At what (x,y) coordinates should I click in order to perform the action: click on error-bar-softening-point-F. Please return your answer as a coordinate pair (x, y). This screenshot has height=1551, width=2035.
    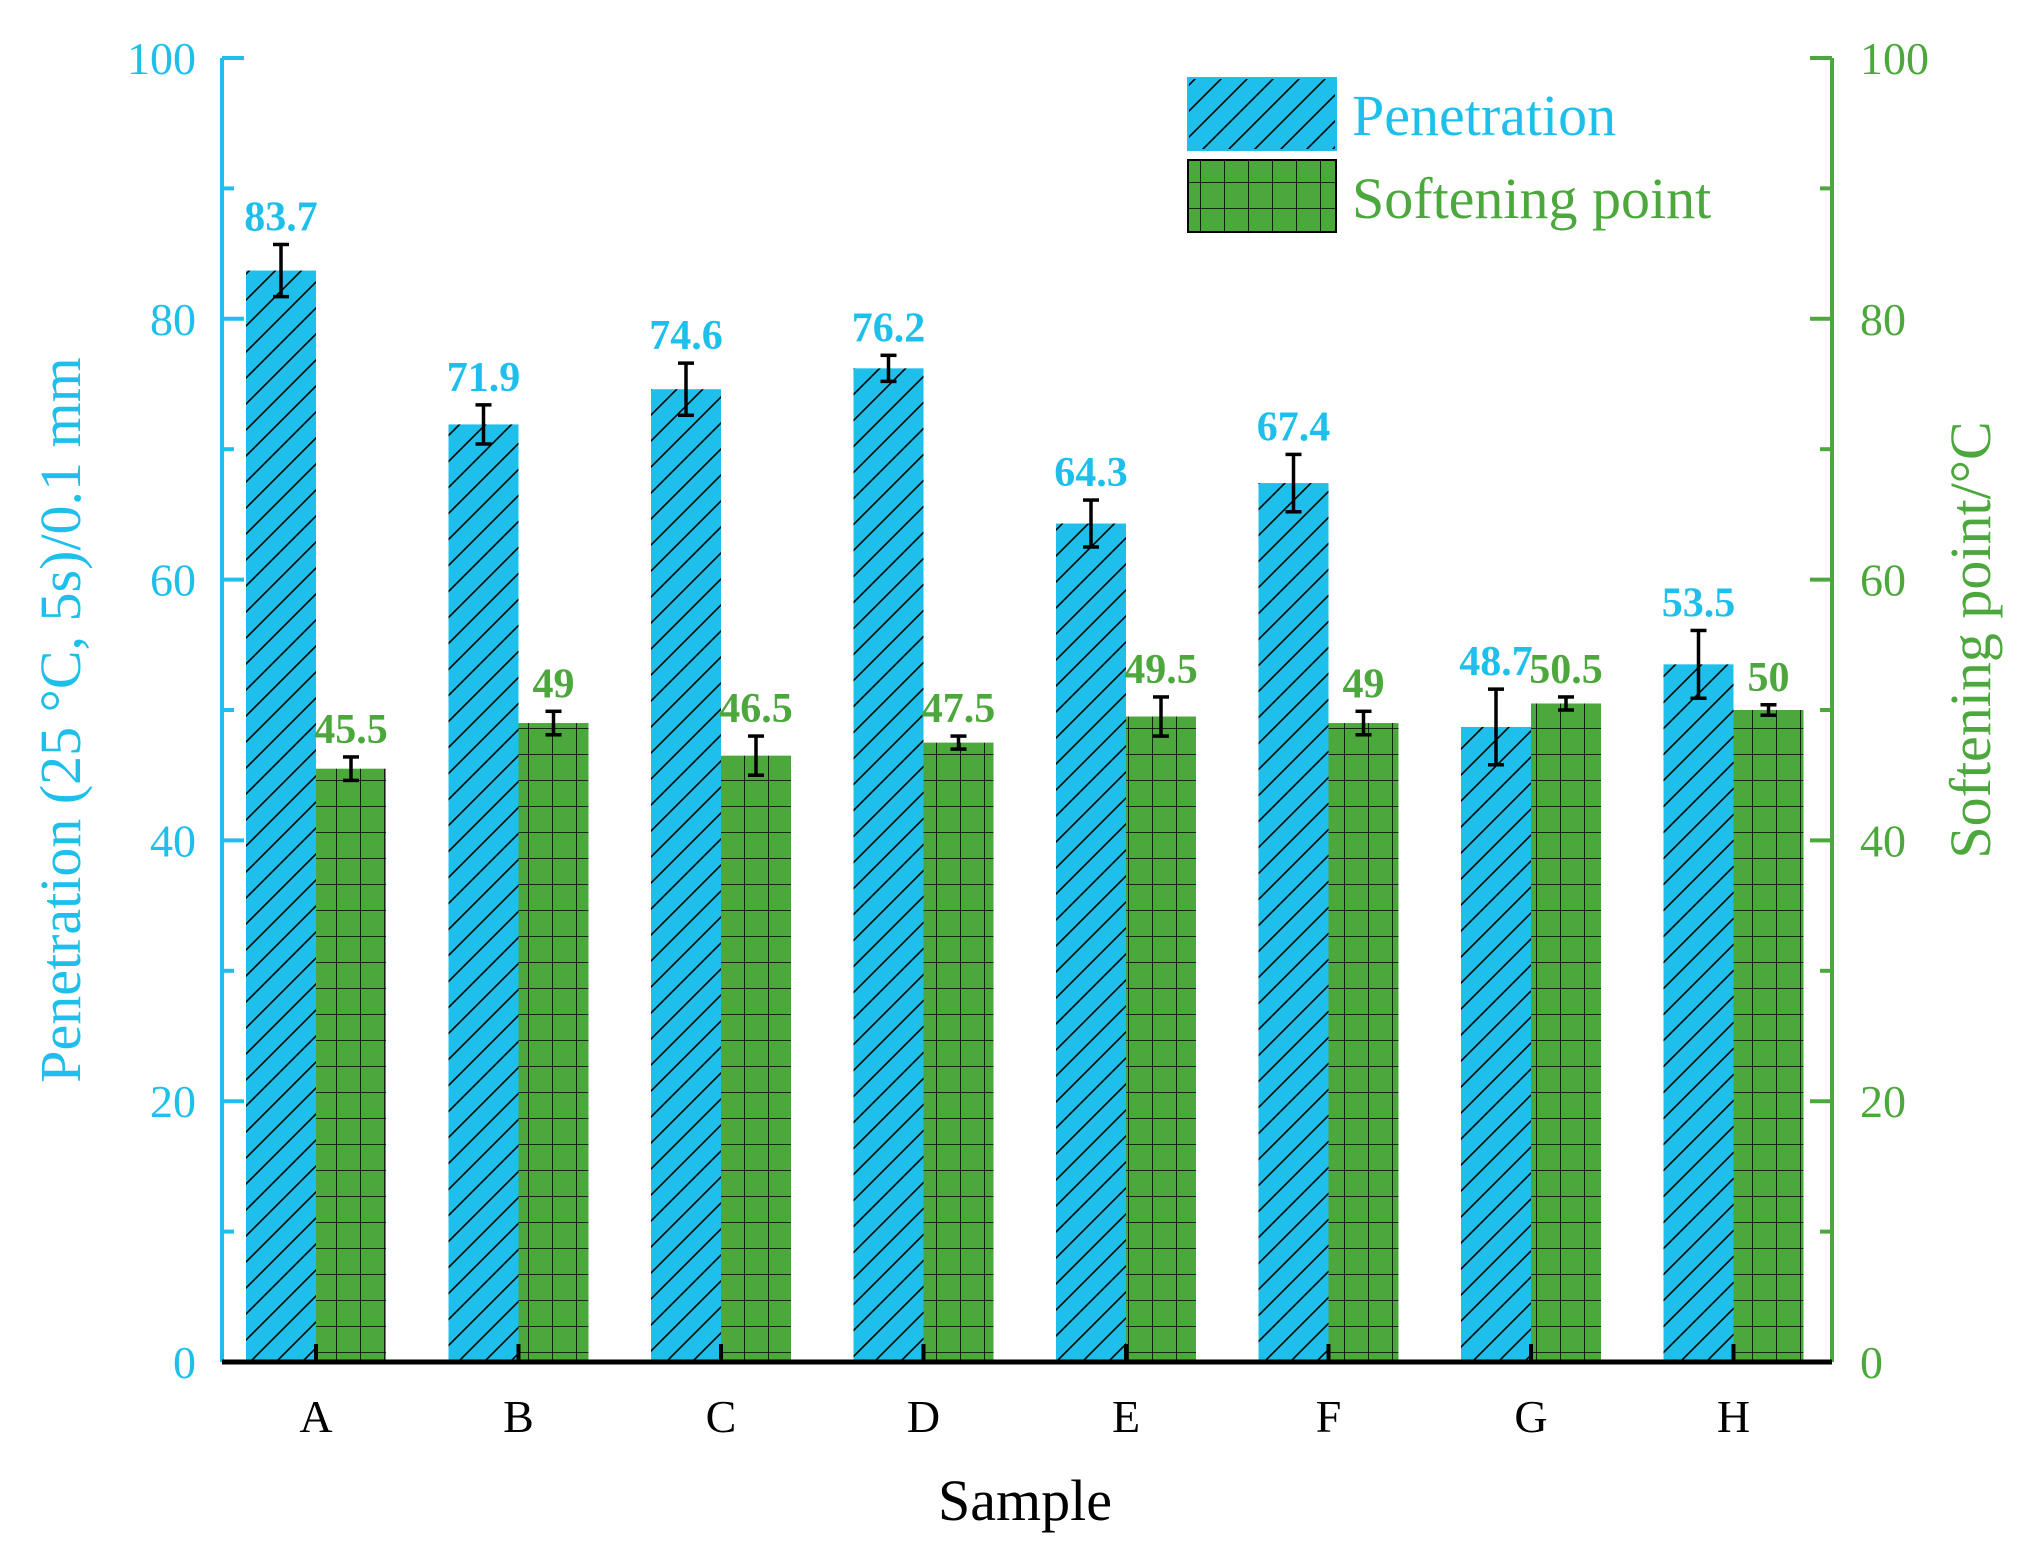
    Looking at the image, I should click on (1363, 723).